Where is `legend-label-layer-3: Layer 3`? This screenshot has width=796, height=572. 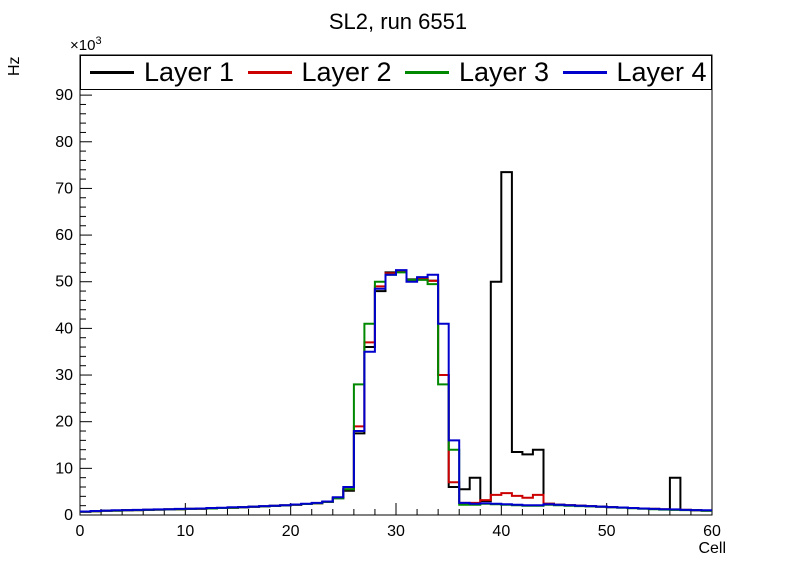
legend-label-layer-3: Layer 3 is located at coordinates (504, 72).